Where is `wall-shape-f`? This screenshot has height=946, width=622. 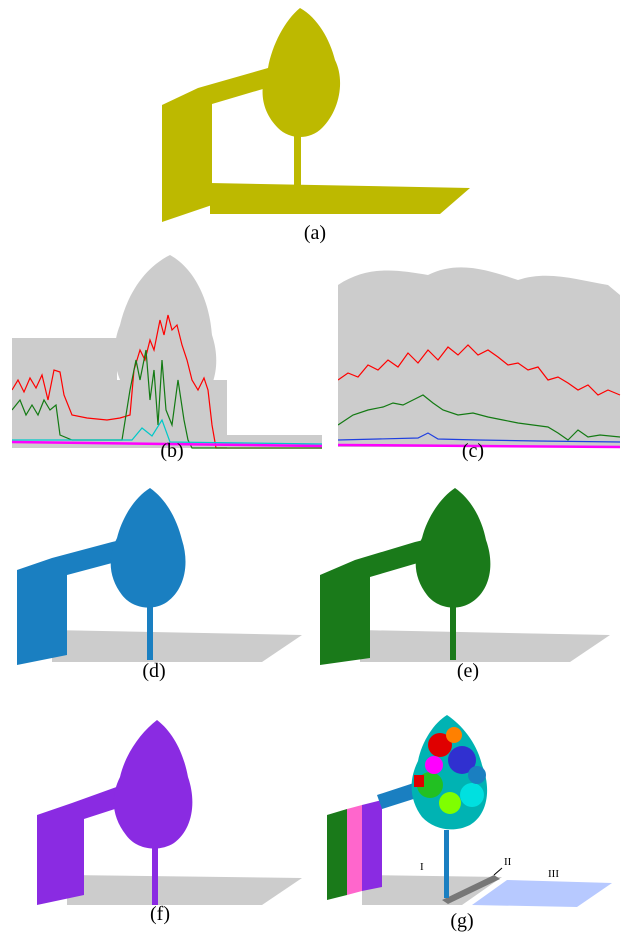
wall-shape-f is located at coordinates (60, 854).